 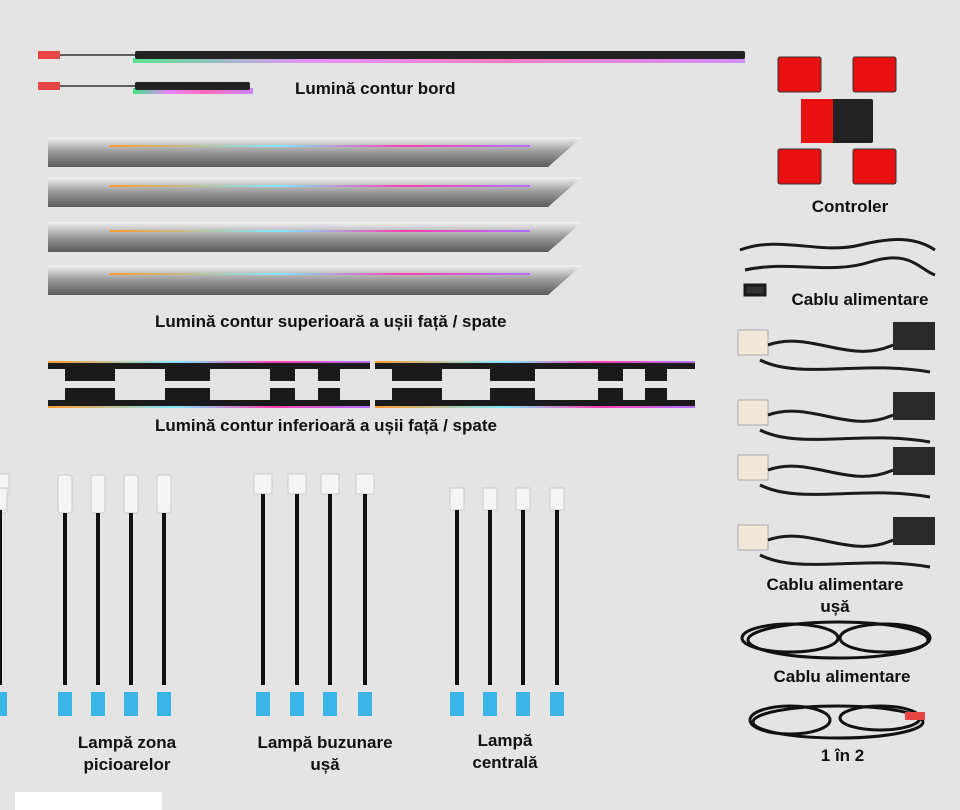 I want to click on label-central: Lampă centrală, so click(x=505, y=752).